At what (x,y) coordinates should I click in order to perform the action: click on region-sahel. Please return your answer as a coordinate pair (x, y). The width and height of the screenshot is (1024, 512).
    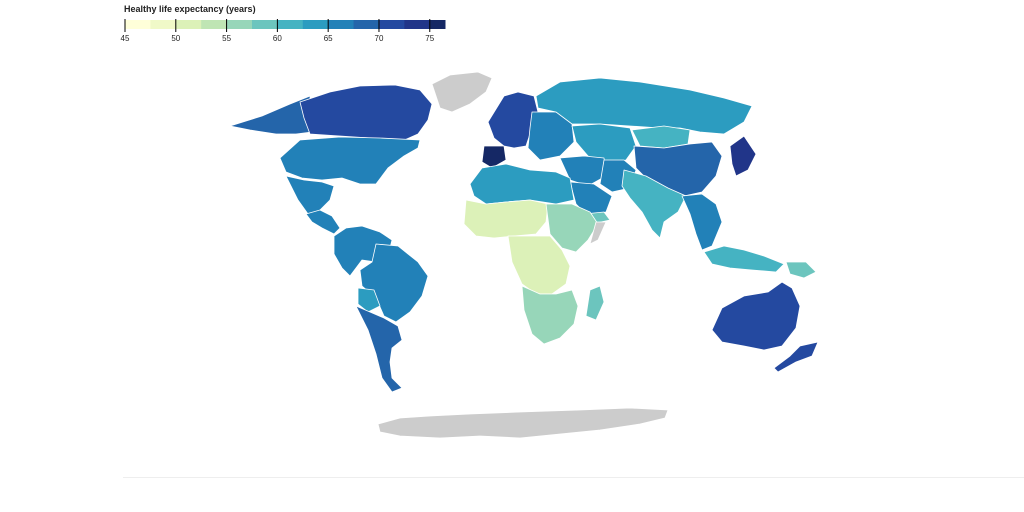
    Looking at the image, I should click on (506, 219).